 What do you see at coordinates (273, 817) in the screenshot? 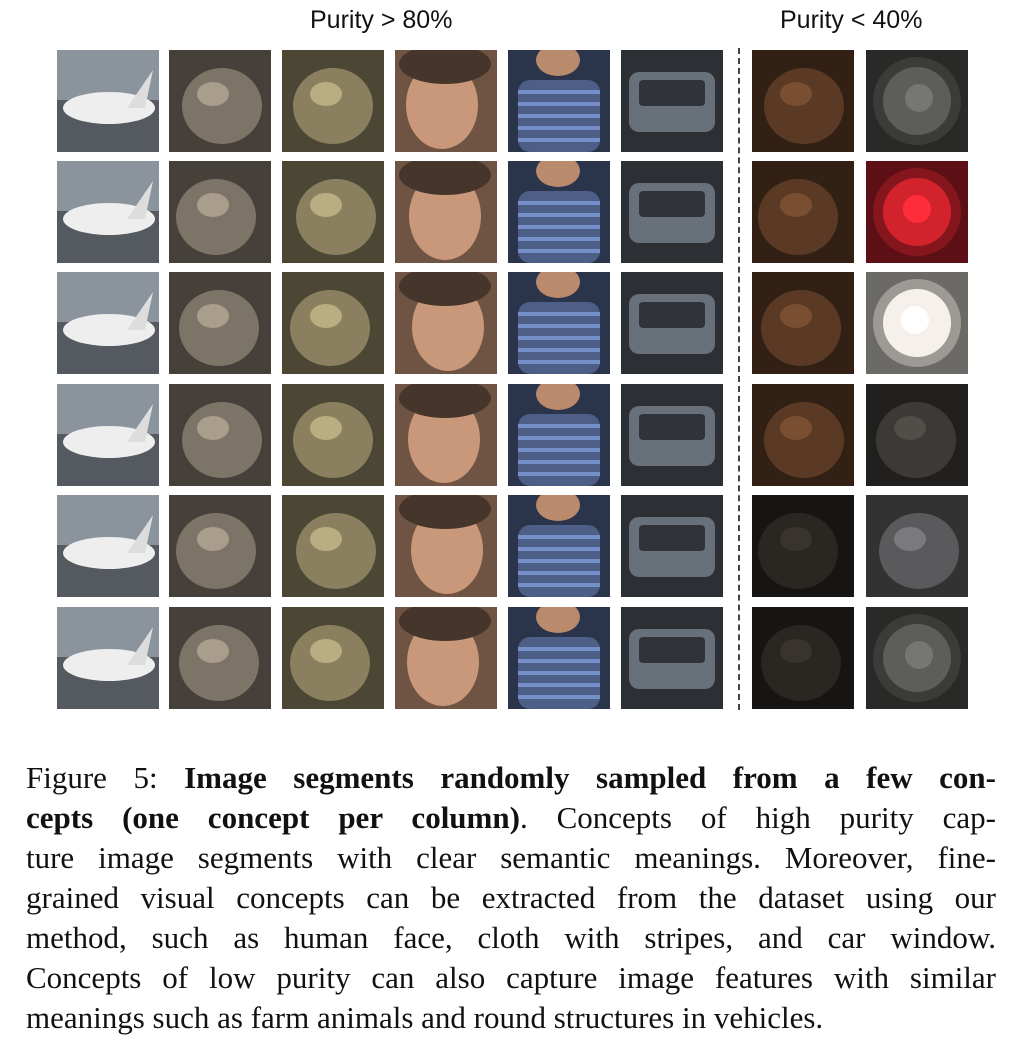
I see `caption-bold-text: cepts (one concept per column)` at bounding box center [273, 817].